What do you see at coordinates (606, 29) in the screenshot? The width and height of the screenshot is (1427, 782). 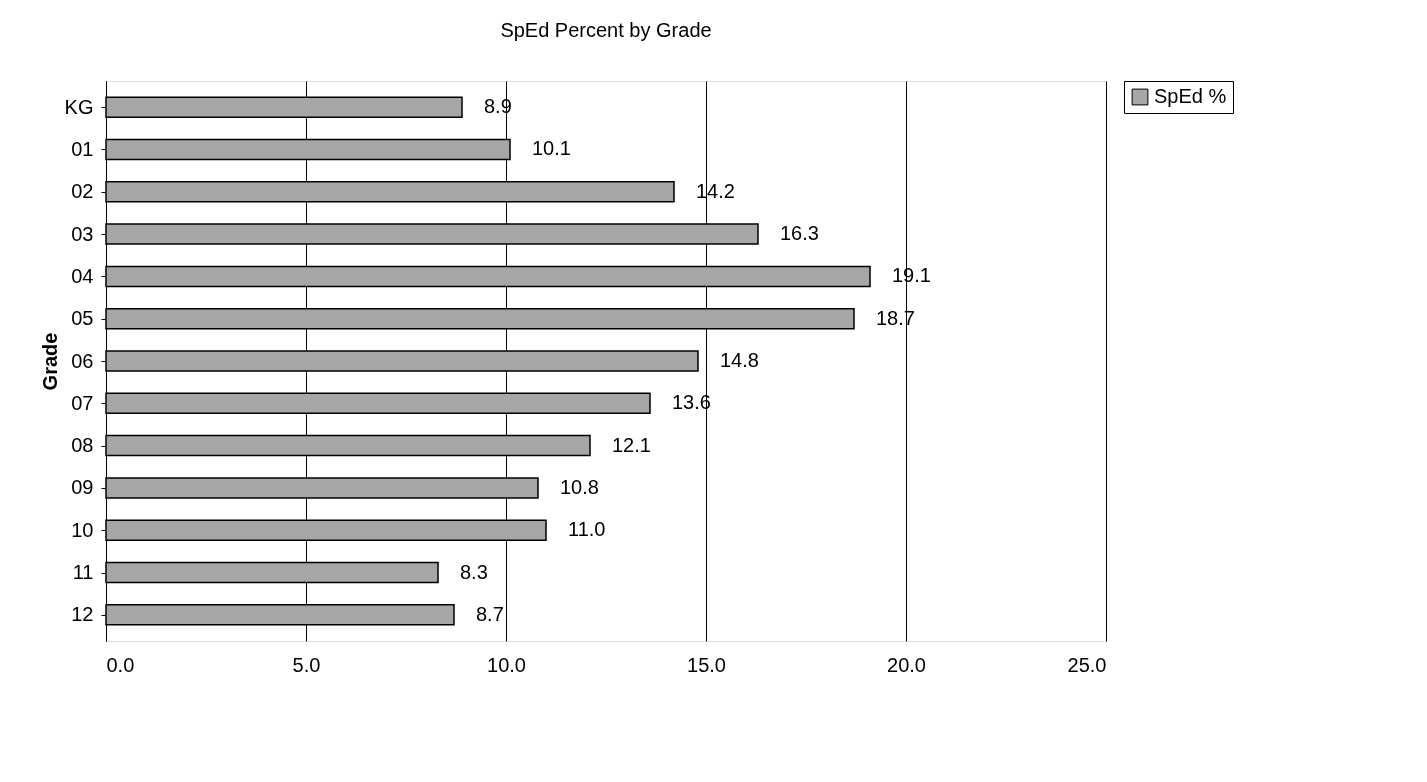 I see `chart-title: SpEd Percent by Grade` at bounding box center [606, 29].